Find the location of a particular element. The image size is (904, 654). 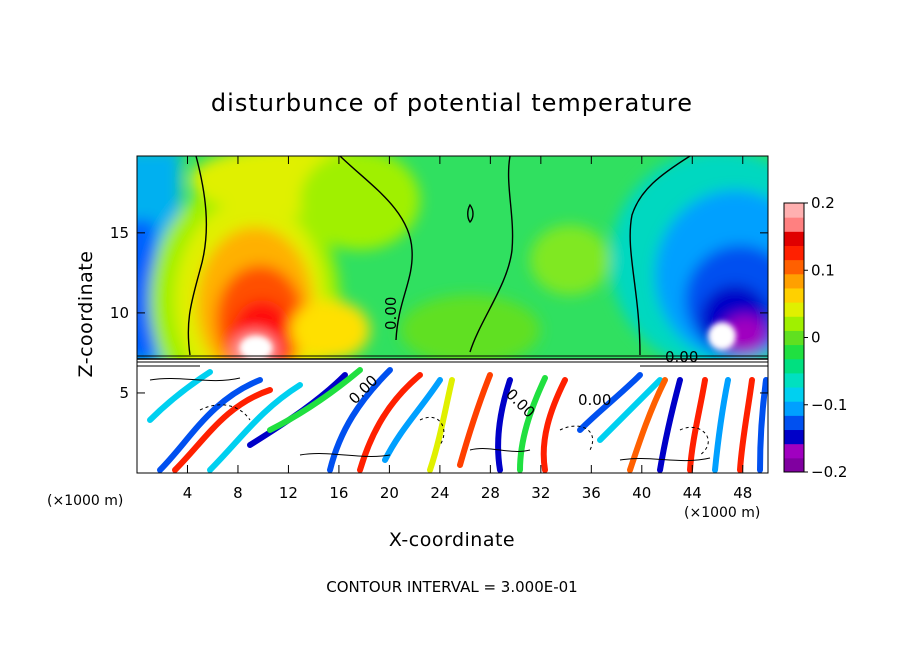

contour-labels: 0.00 0.00 0.00 0.00 0.00 is located at coordinates (521, 359).